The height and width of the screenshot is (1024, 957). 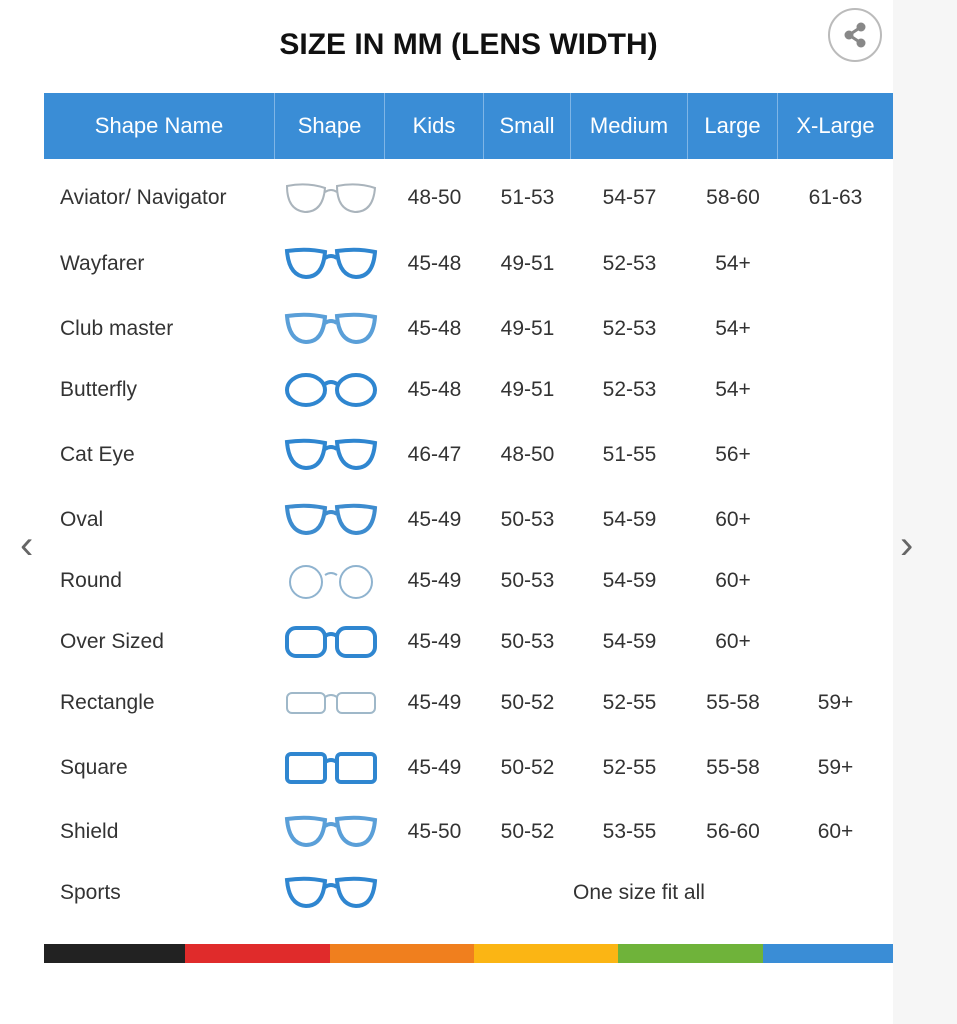 I want to click on shape-name: Aviator/ Navigator, so click(x=143, y=197).